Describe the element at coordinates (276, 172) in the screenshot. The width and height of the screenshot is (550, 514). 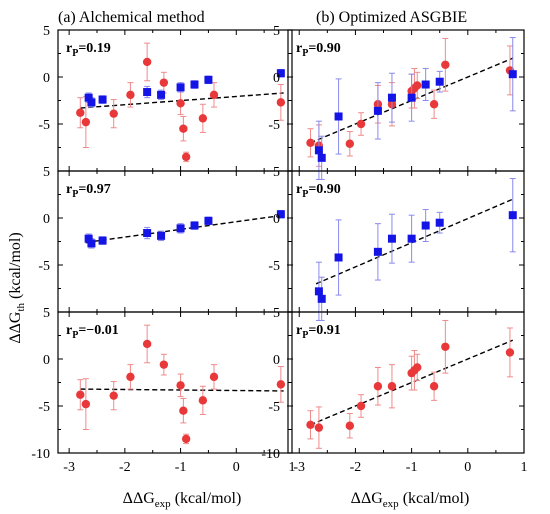
I see `panel-r1-c1-ytick-label: 5` at that location.